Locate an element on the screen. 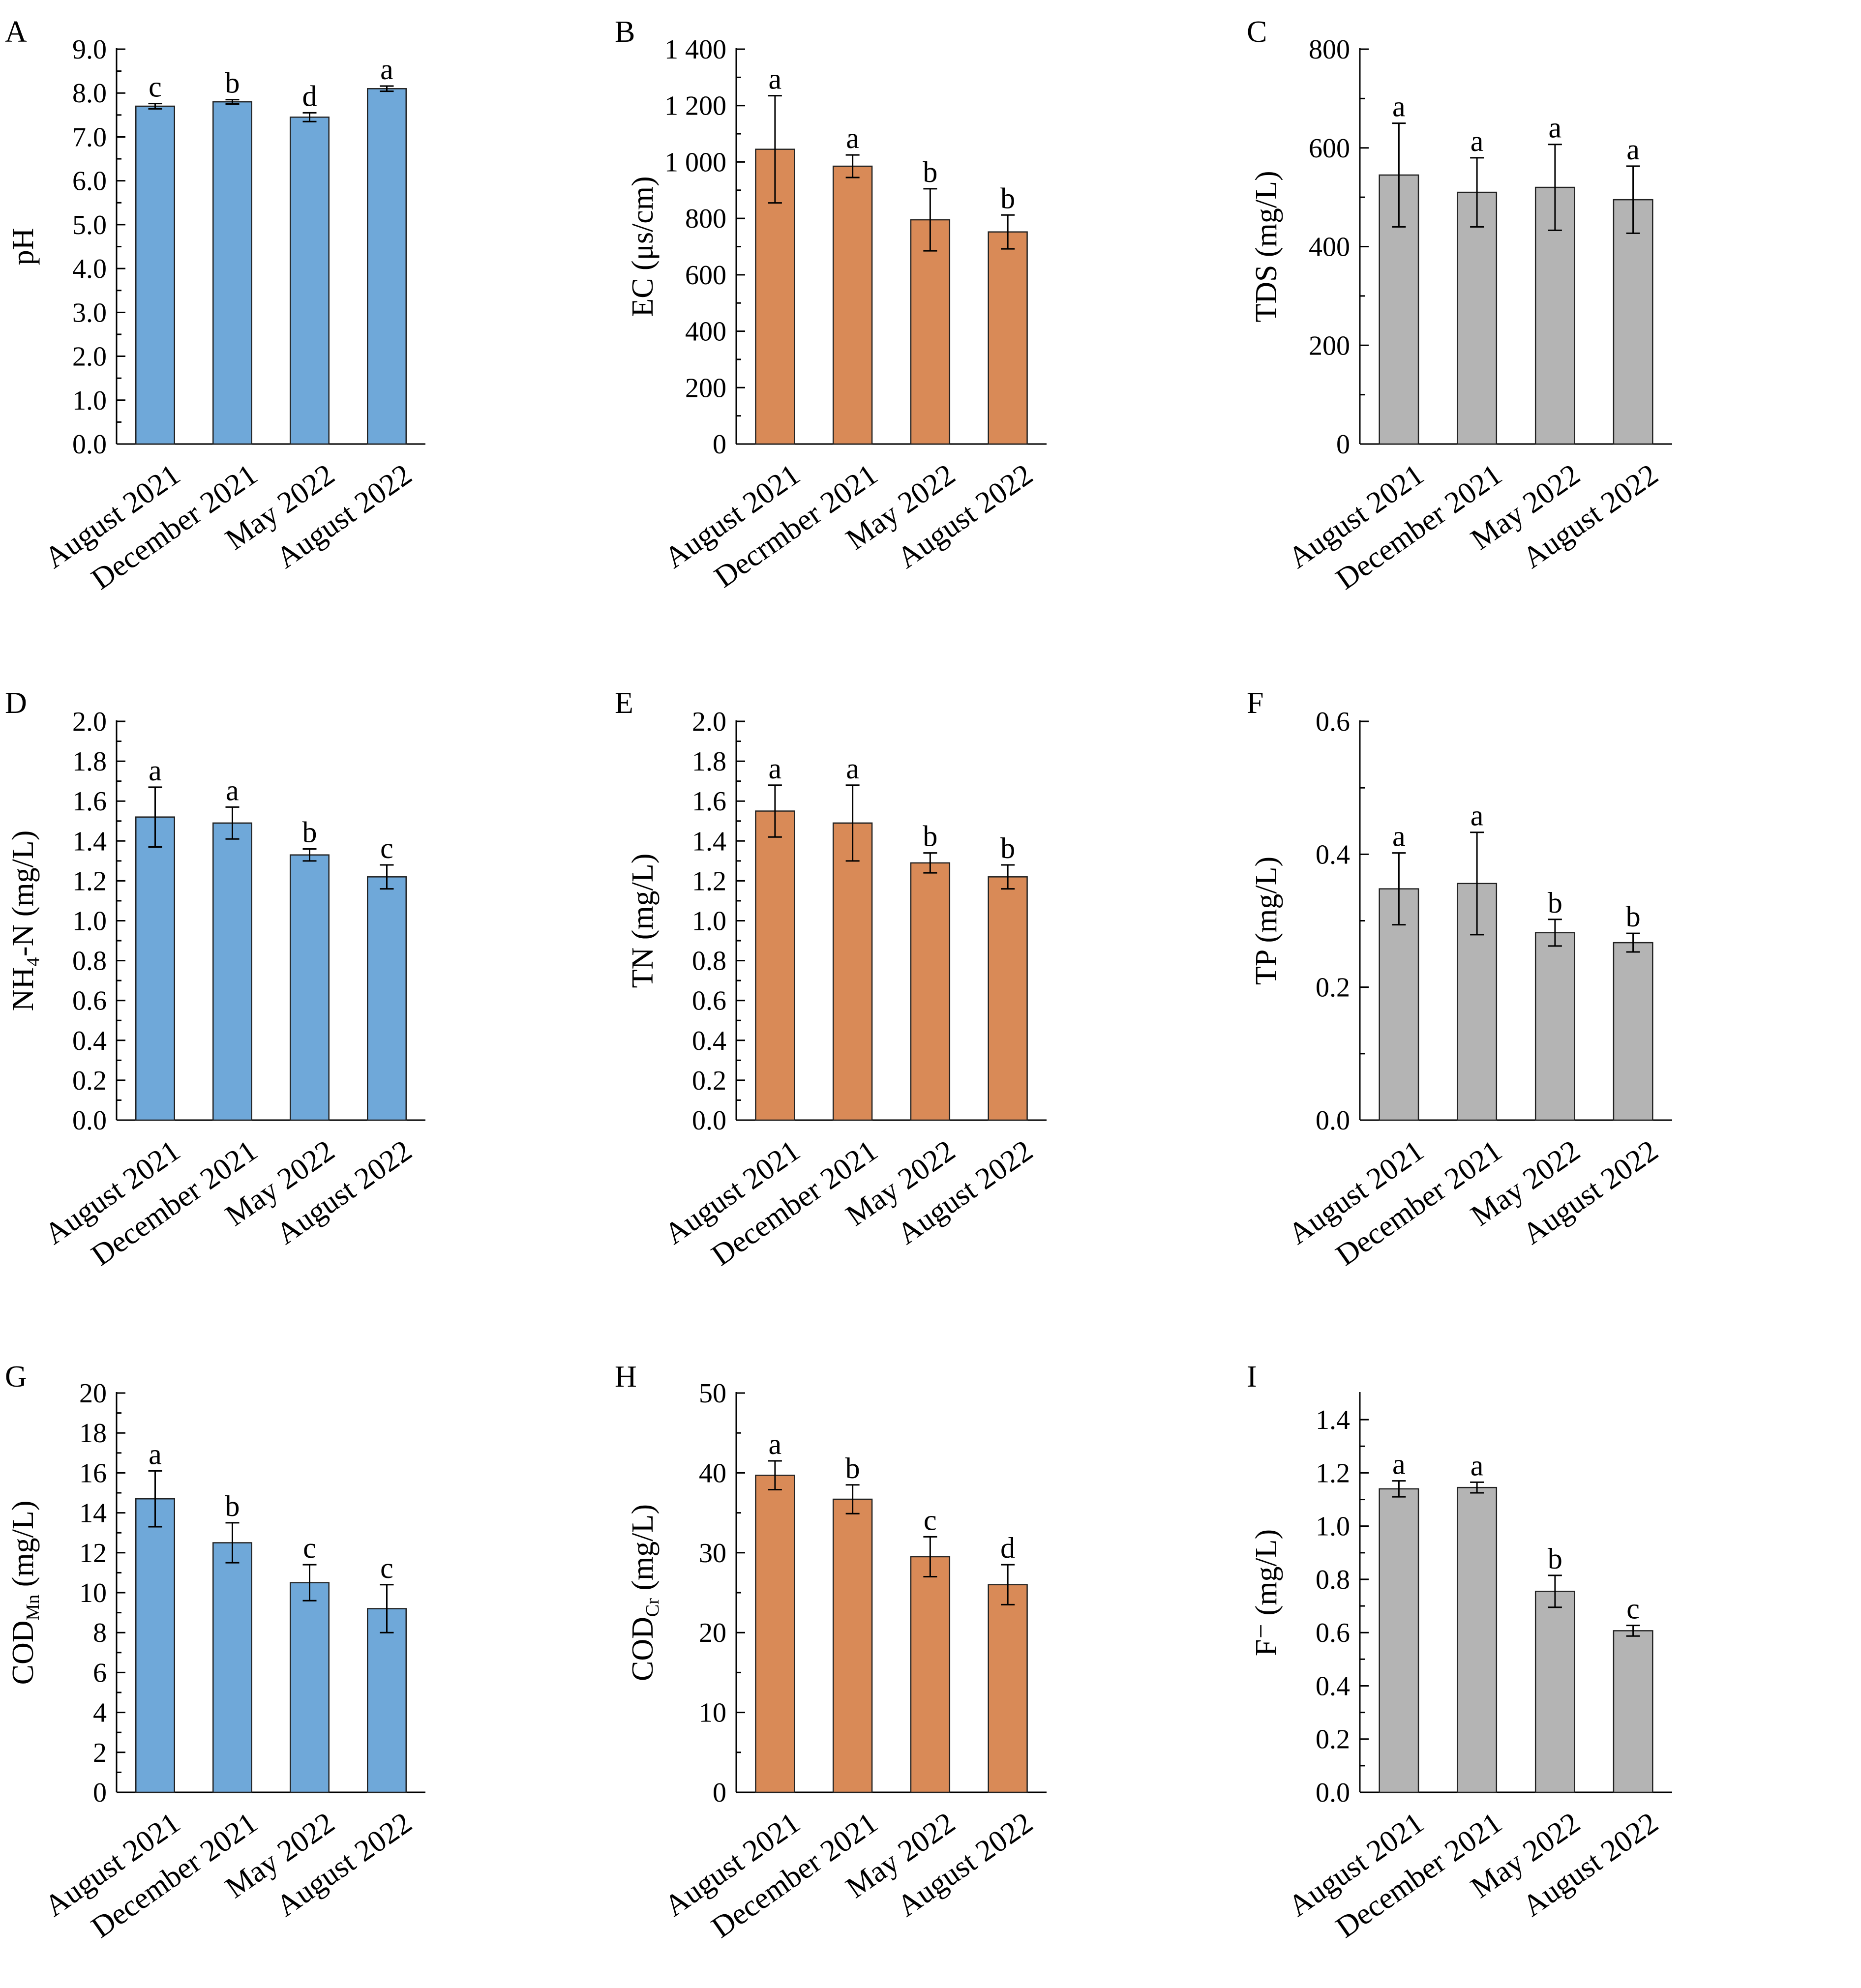 This screenshot has height=1988, width=1861. y-tick-label: 2.0 is located at coordinates (709, 722).